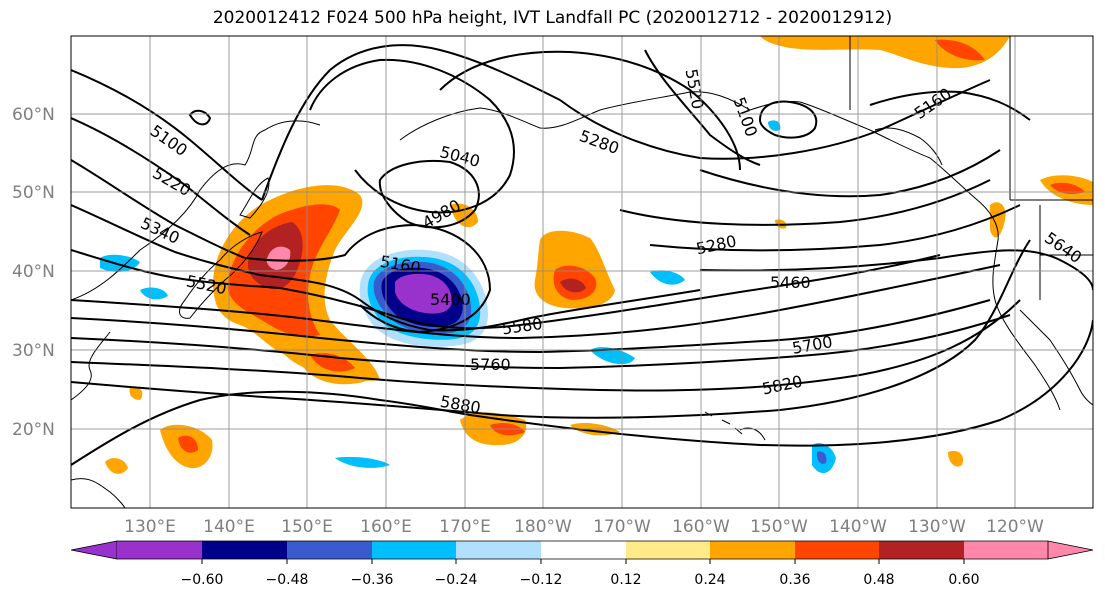  What do you see at coordinates (963, 580) in the screenshot?
I see `colorbar-tick-label: 0.60` at bounding box center [963, 580].